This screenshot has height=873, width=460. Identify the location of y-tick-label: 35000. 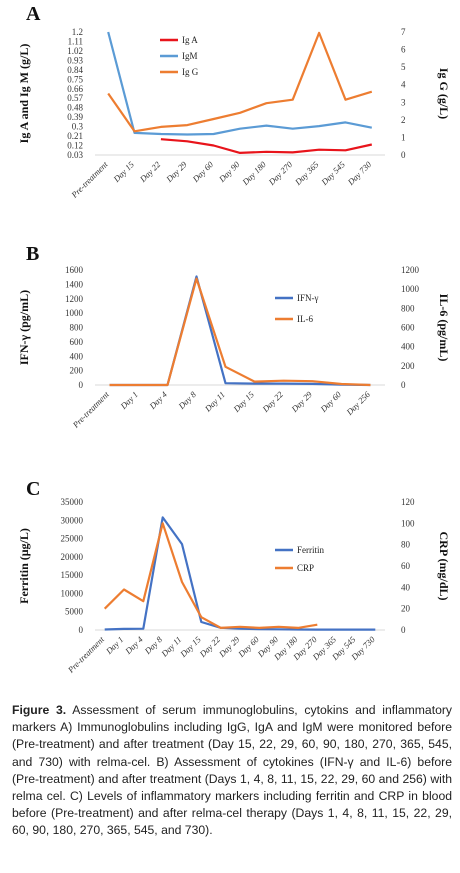
(72, 502).